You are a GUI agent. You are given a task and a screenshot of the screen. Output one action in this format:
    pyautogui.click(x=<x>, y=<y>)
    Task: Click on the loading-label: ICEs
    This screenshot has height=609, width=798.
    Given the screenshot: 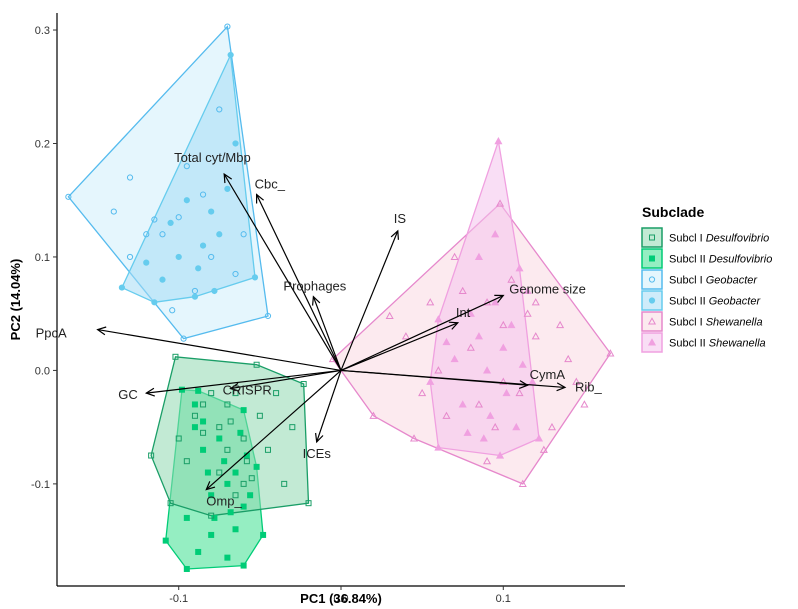 What is the action you would take?
    pyautogui.click(x=317, y=453)
    